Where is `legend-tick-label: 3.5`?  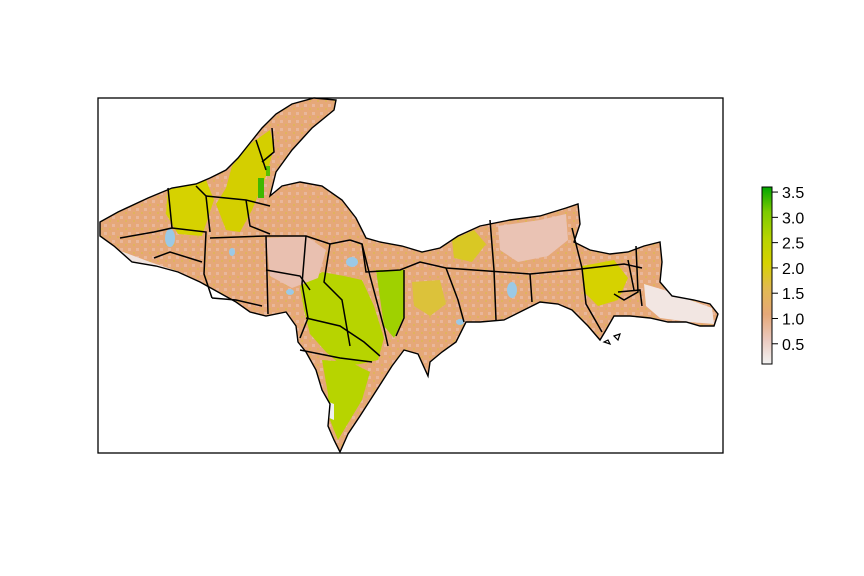
legend-tick-label: 3.5 is located at coordinates (793, 193).